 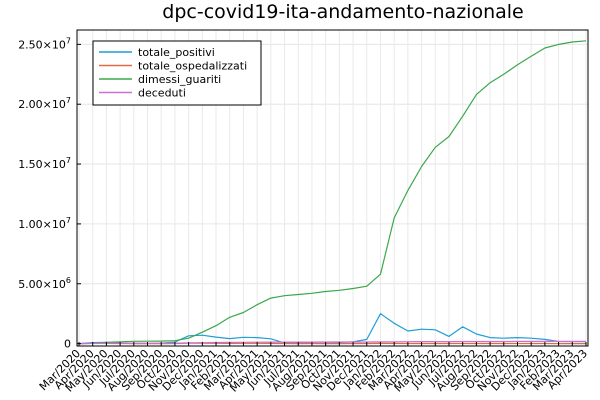 I want to click on legend-label-deceduti: deceduti, so click(x=162, y=93).